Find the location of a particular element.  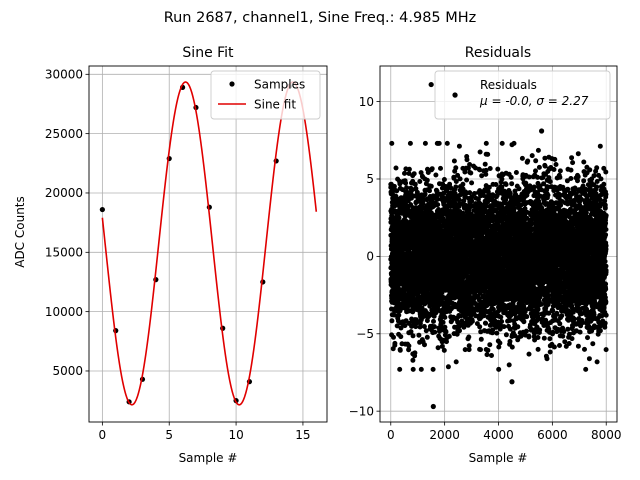

x-tick-label: 10 is located at coordinates (235, 435).